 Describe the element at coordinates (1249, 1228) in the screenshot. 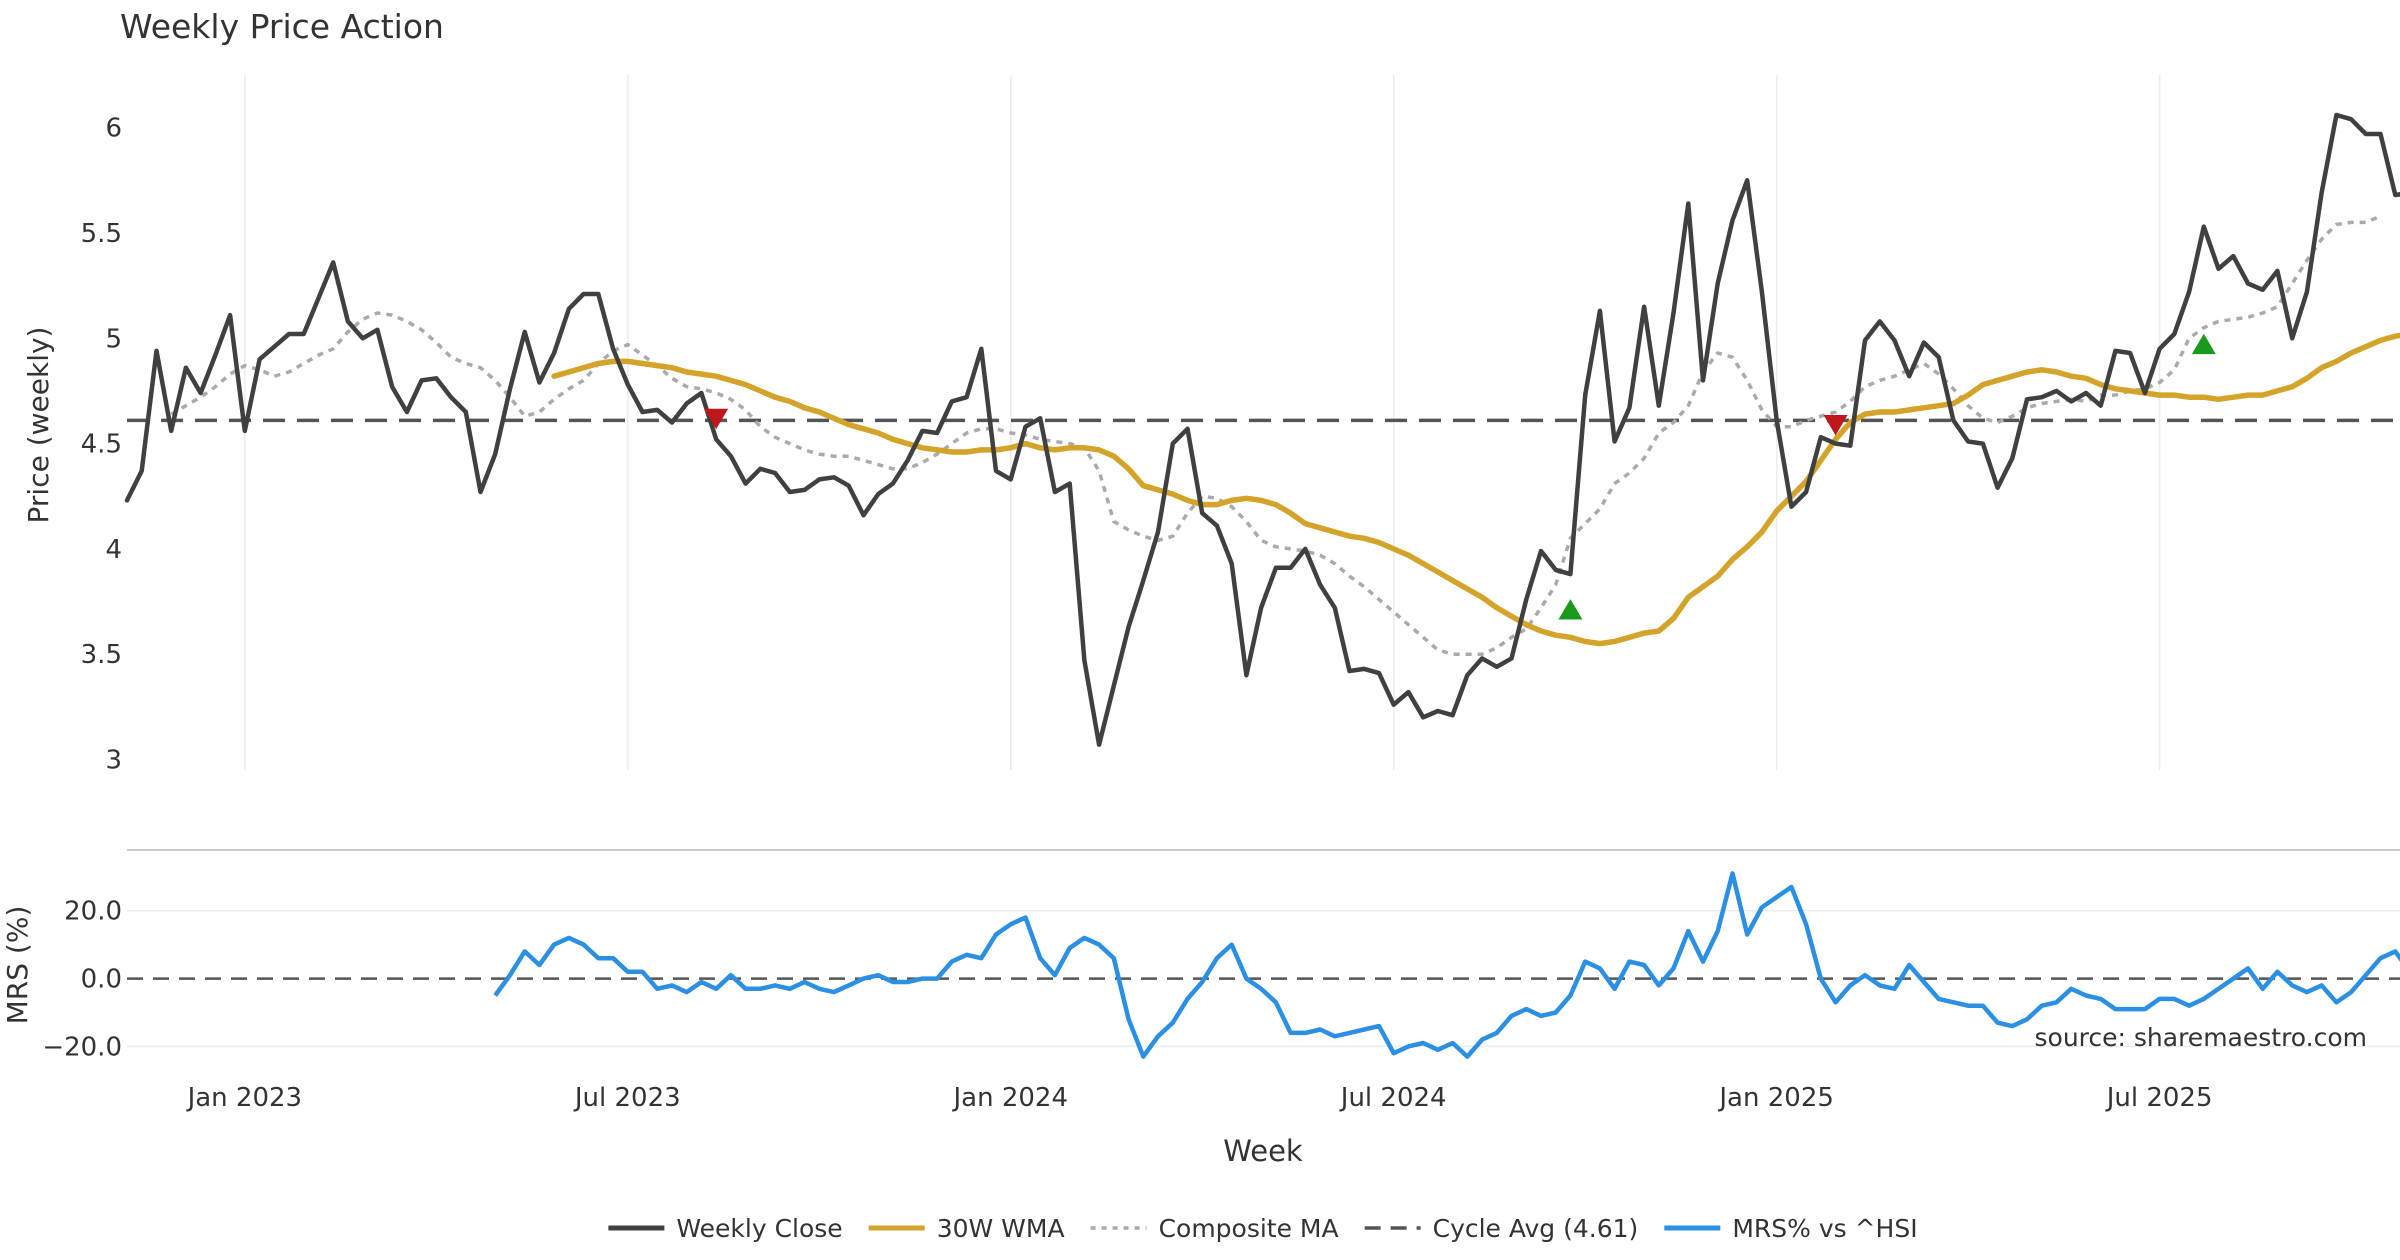

I see `legend-label: Composite MA` at that location.